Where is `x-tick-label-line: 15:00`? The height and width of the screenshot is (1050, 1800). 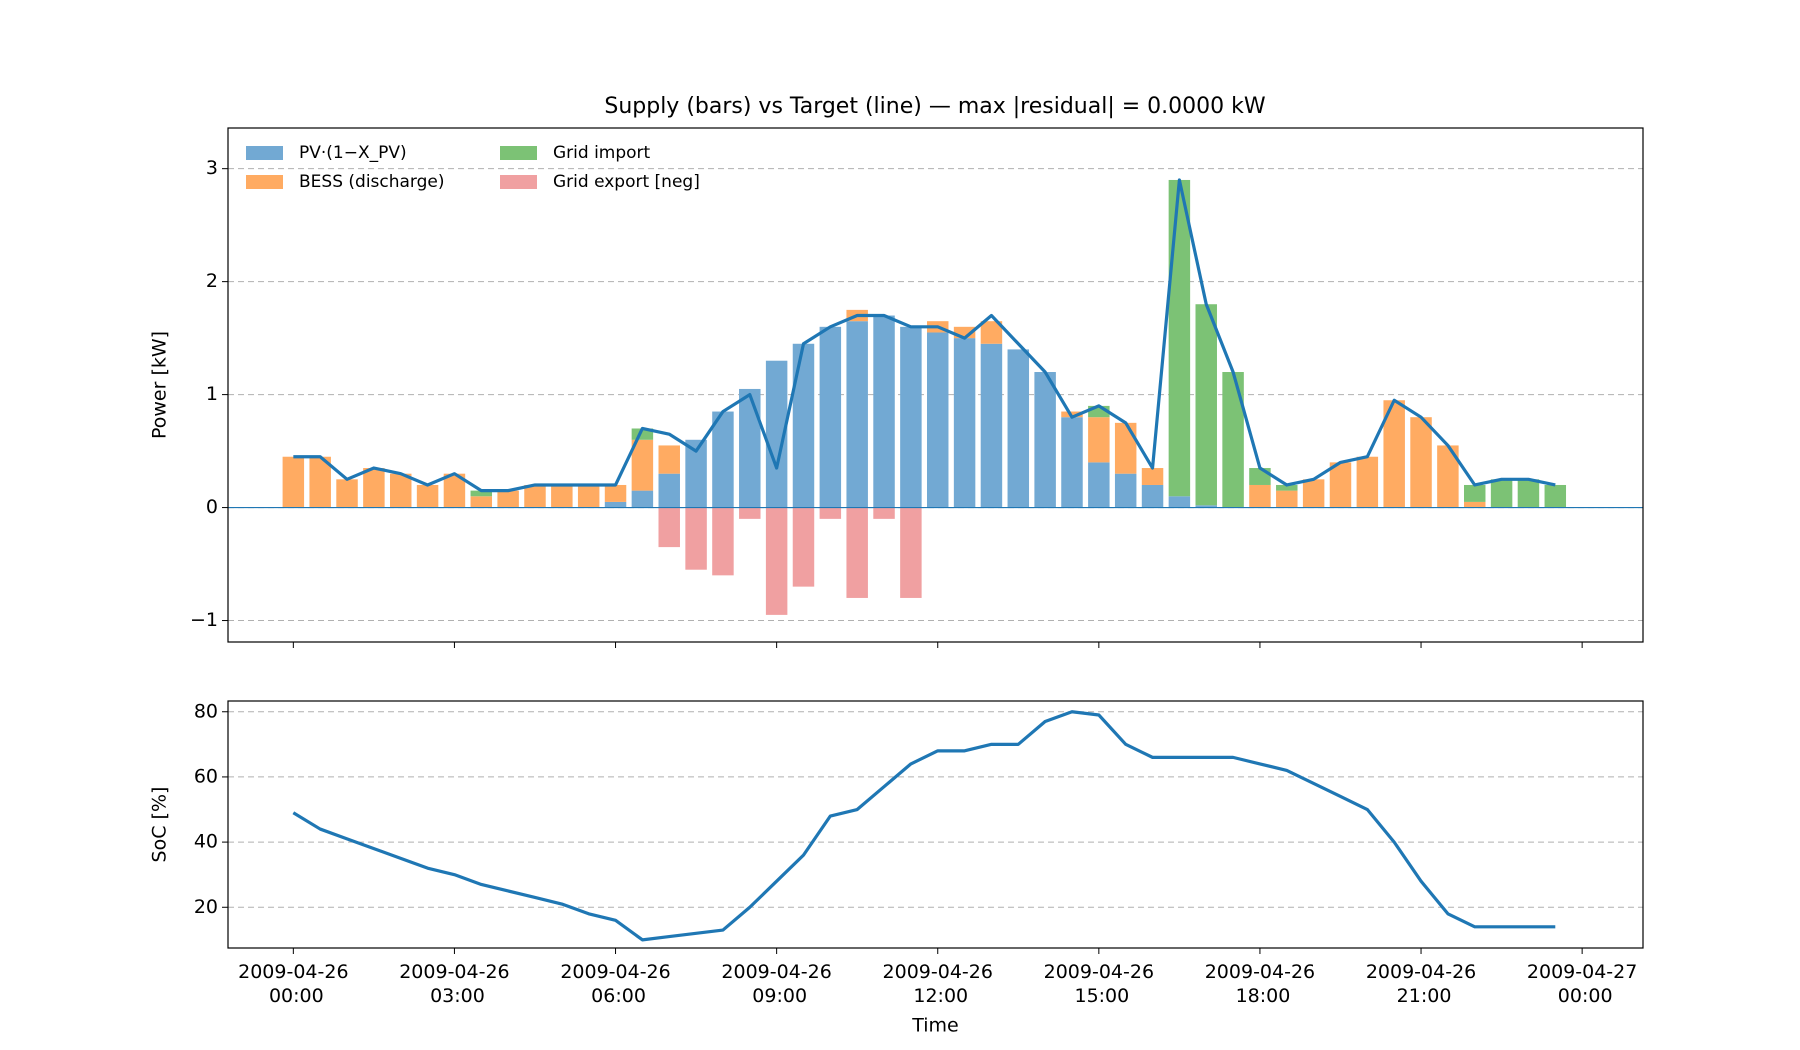 x-tick-label-line: 15:00 is located at coordinates (1098, 996).